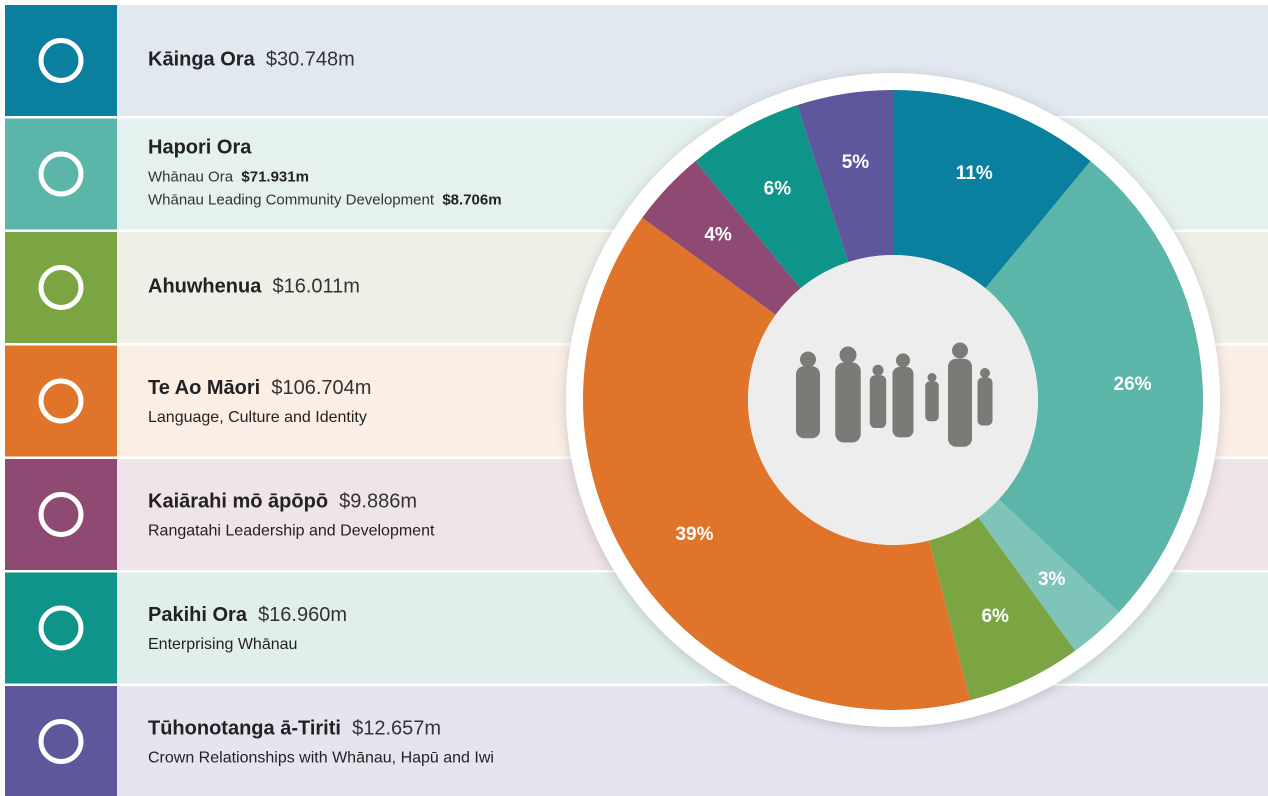 The image size is (1268, 796). What do you see at coordinates (191, 176) in the screenshot?
I see `row-item-label: Whānau Ora` at bounding box center [191, 176].